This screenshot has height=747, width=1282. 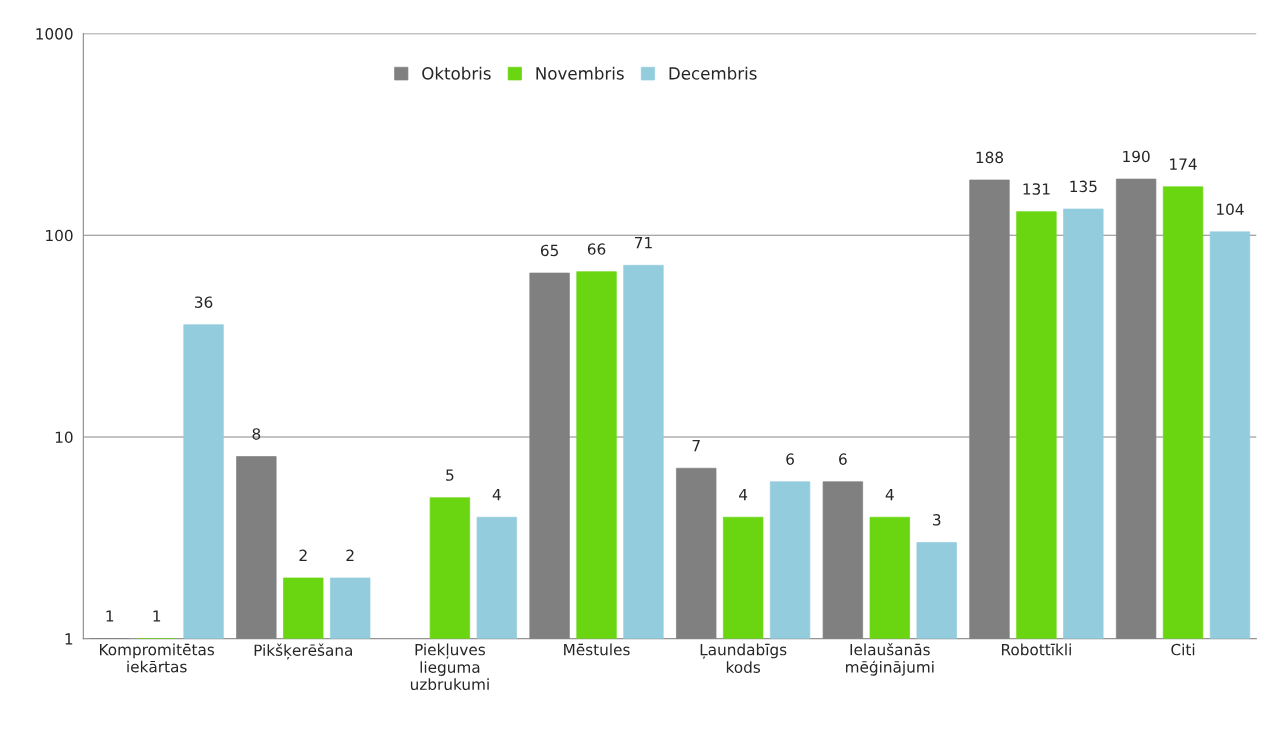 What do you see at coordinates (743, 658) in the screenshot?
I see `x-tick-label: Ļaundabīgs kods` at bounding box center [743, 658].